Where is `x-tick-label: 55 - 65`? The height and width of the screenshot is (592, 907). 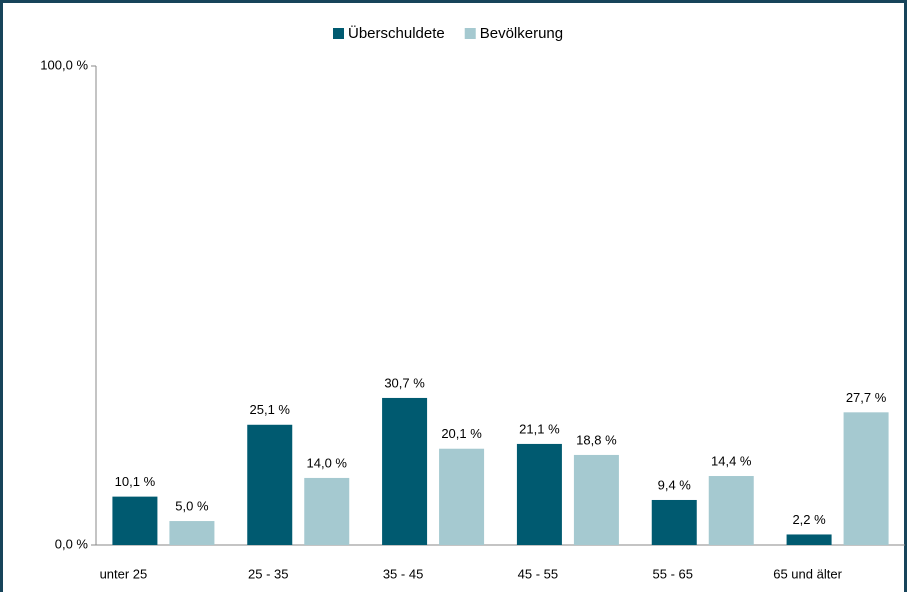
x-tick-label: 55 - 65 is located at coordinates (673, 573).